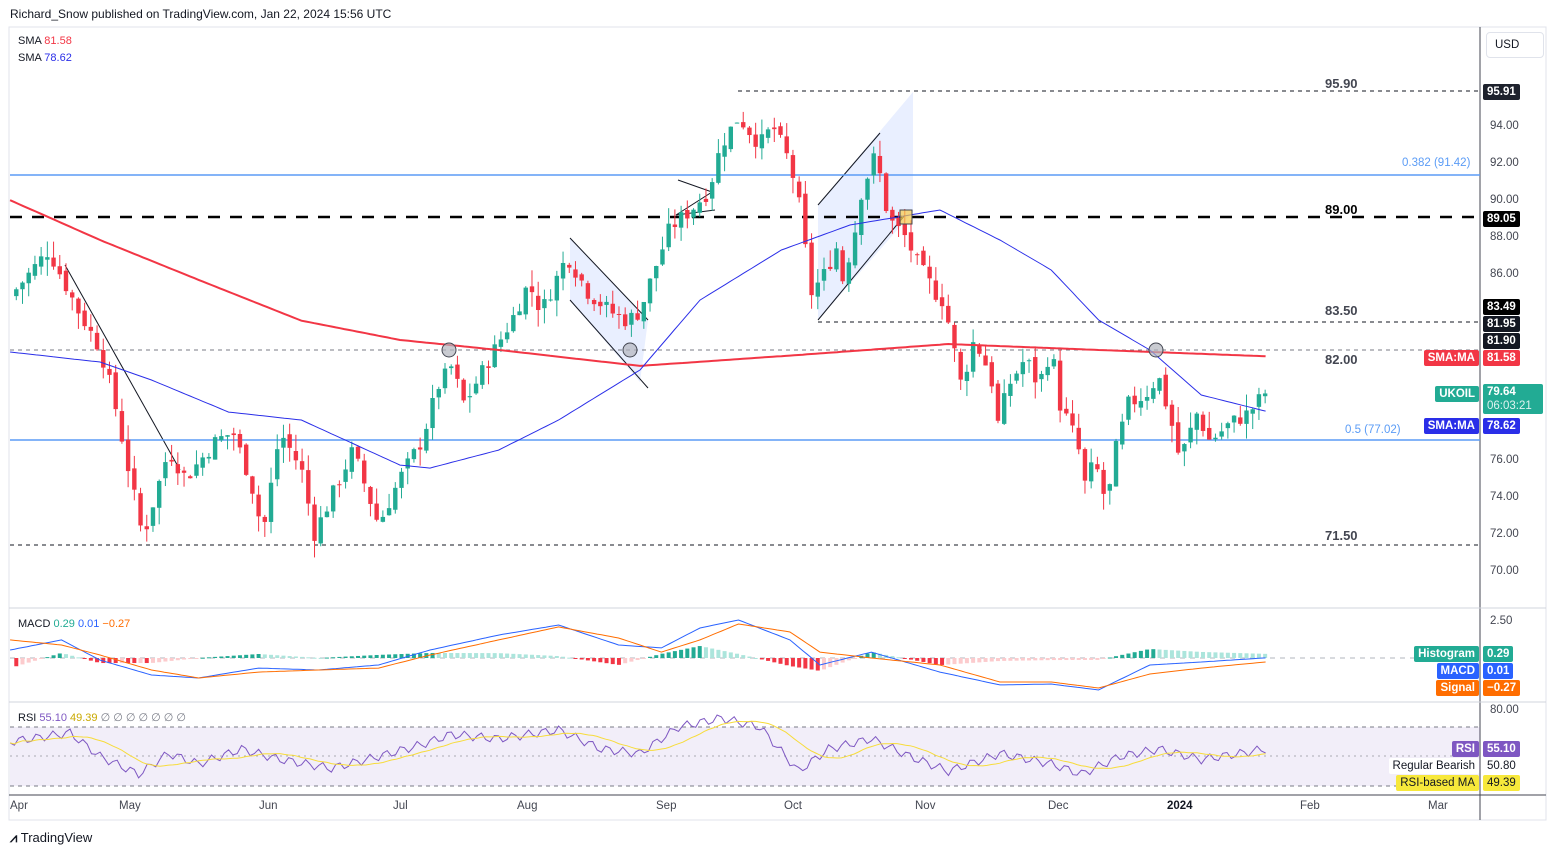 The image size is (1556, 857). Describe the element at coordinates (1341, 535) in the screenshot. I see `level-label: 71.50` at that location.